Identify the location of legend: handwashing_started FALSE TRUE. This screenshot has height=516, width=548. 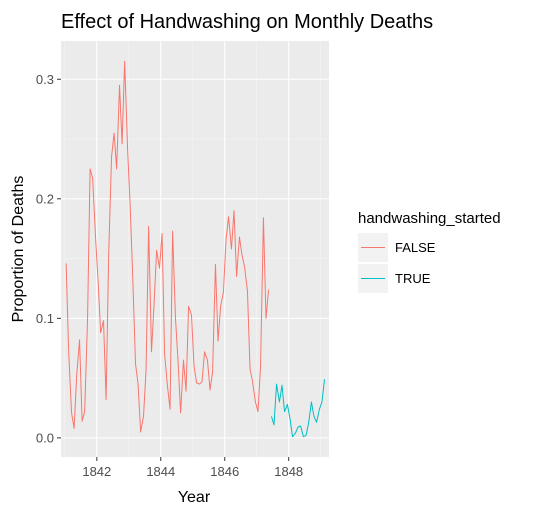
(429, 251).